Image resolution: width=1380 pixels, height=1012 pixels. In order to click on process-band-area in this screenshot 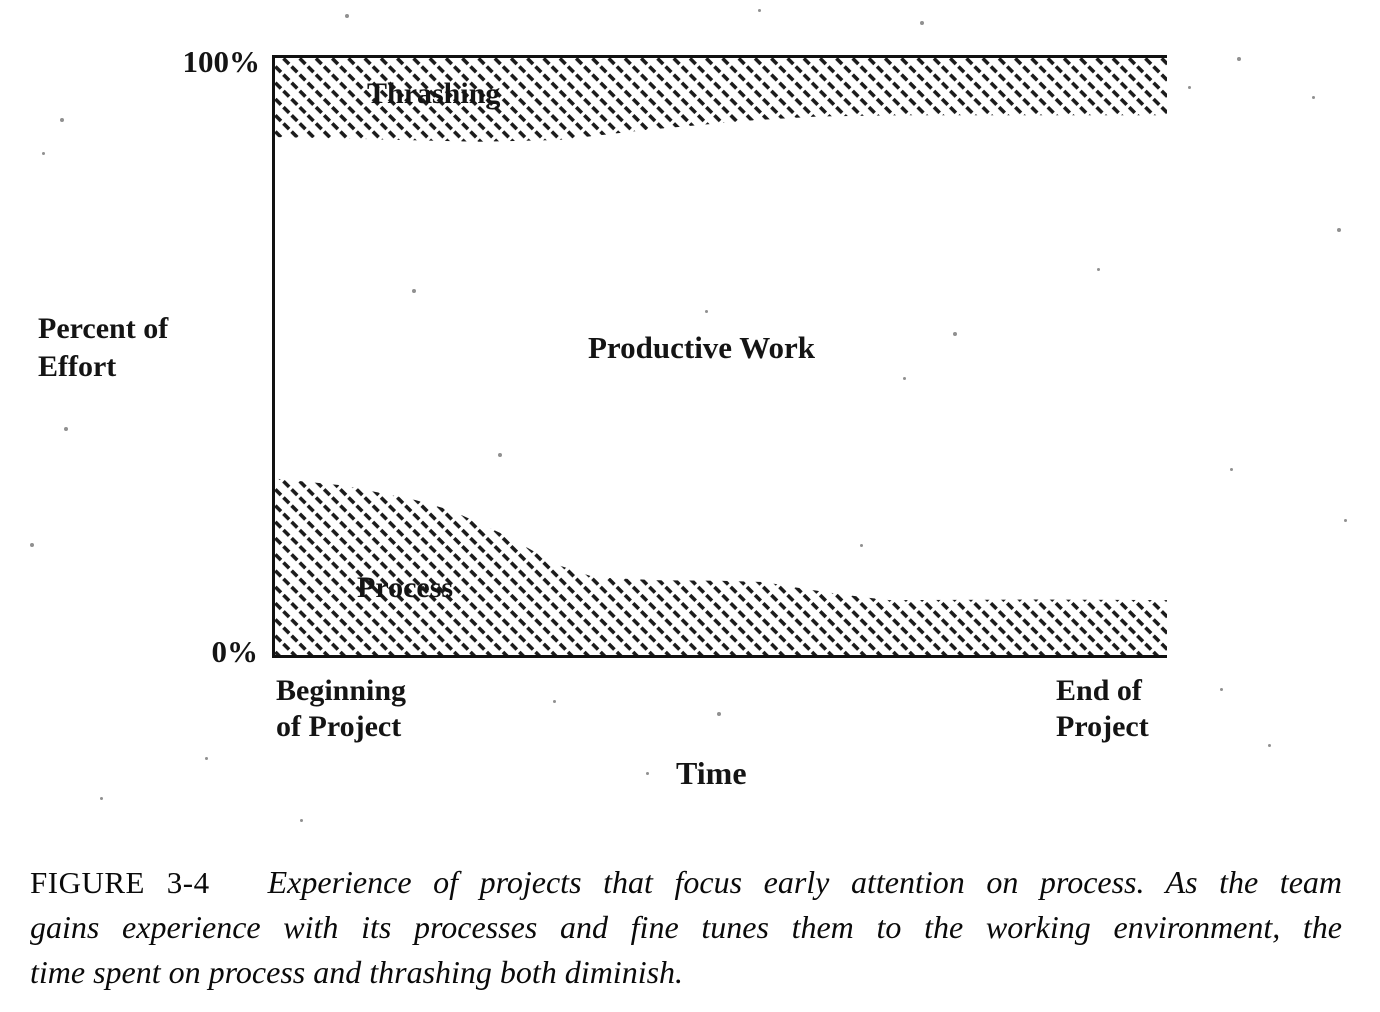, I will do `click(719, 568)`.